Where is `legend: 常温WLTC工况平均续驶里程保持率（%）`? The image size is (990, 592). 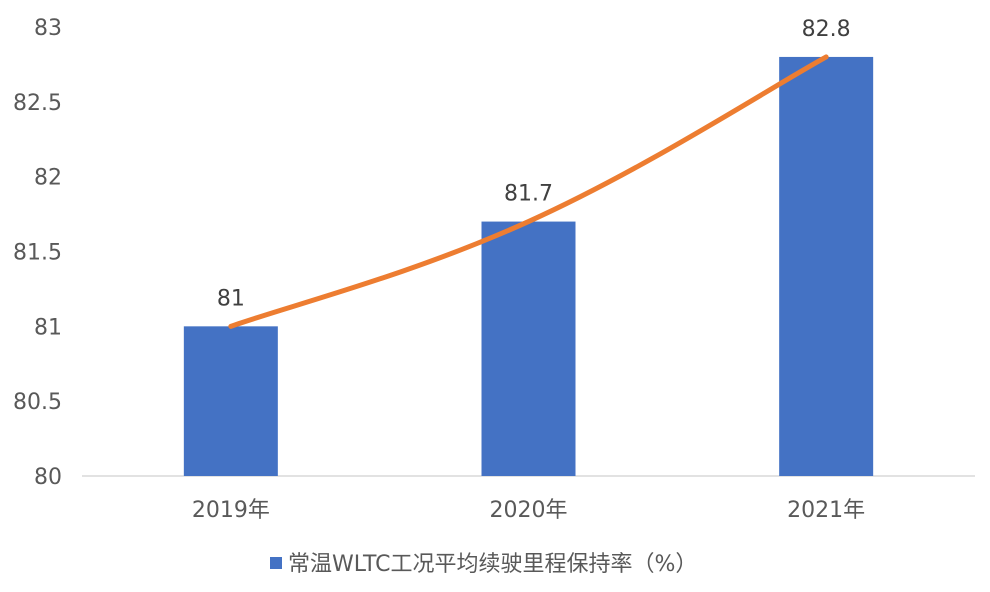 legend: 常温WLTC工况平均续驶里程保持率（%） is located at coordinates (483, 564).